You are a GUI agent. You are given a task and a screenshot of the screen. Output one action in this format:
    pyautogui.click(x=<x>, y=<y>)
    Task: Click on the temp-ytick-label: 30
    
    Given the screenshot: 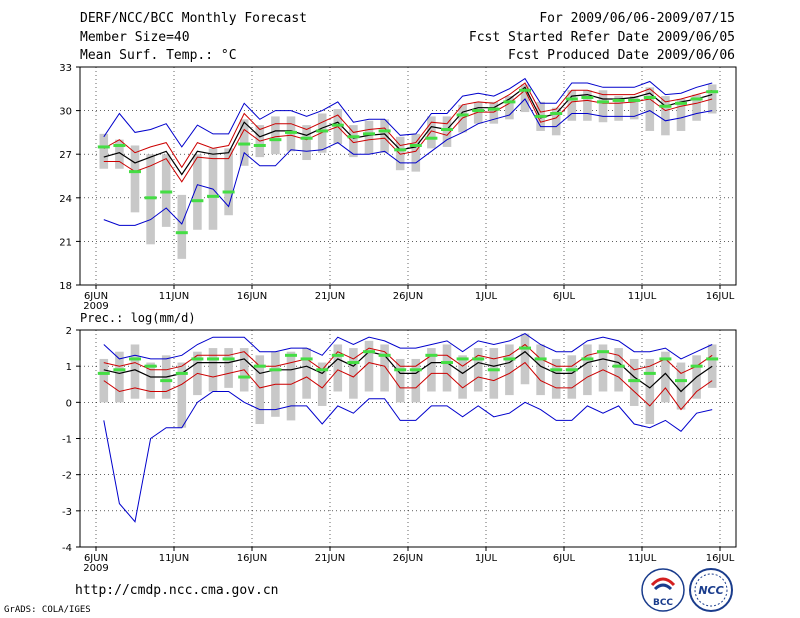 What is the action you would take?
    pyautogui.click(x=65, y=112)
    